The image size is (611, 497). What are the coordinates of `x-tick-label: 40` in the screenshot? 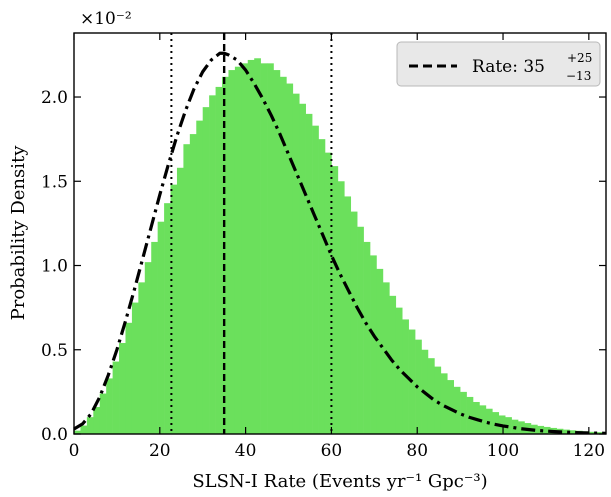 It's located at (246, 451).